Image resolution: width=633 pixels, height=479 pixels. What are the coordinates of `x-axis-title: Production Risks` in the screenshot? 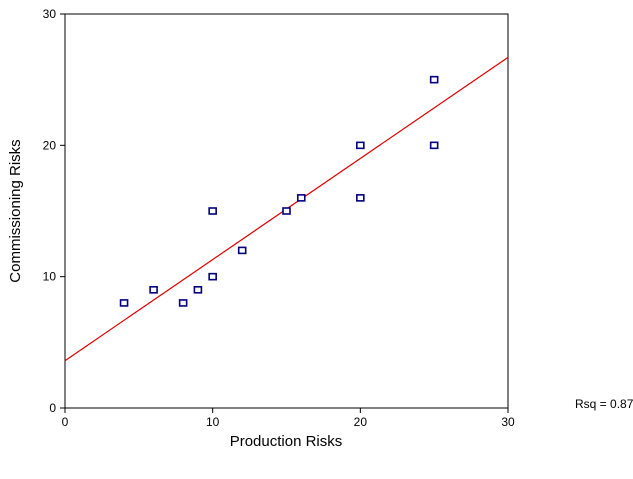 It's located at (286, 441).